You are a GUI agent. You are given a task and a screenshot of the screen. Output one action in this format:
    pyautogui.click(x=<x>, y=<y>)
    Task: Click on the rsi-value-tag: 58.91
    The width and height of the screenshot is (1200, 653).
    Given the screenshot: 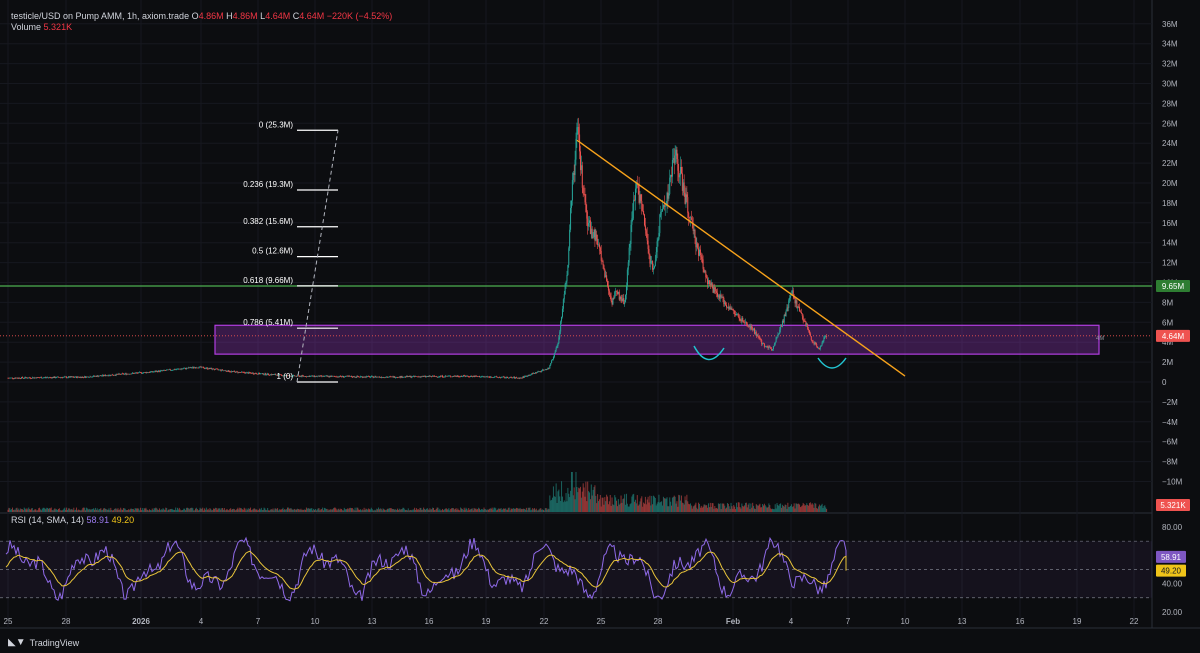 What is the action you would take?
    pyautogui.click(x=1171, y=557)
    